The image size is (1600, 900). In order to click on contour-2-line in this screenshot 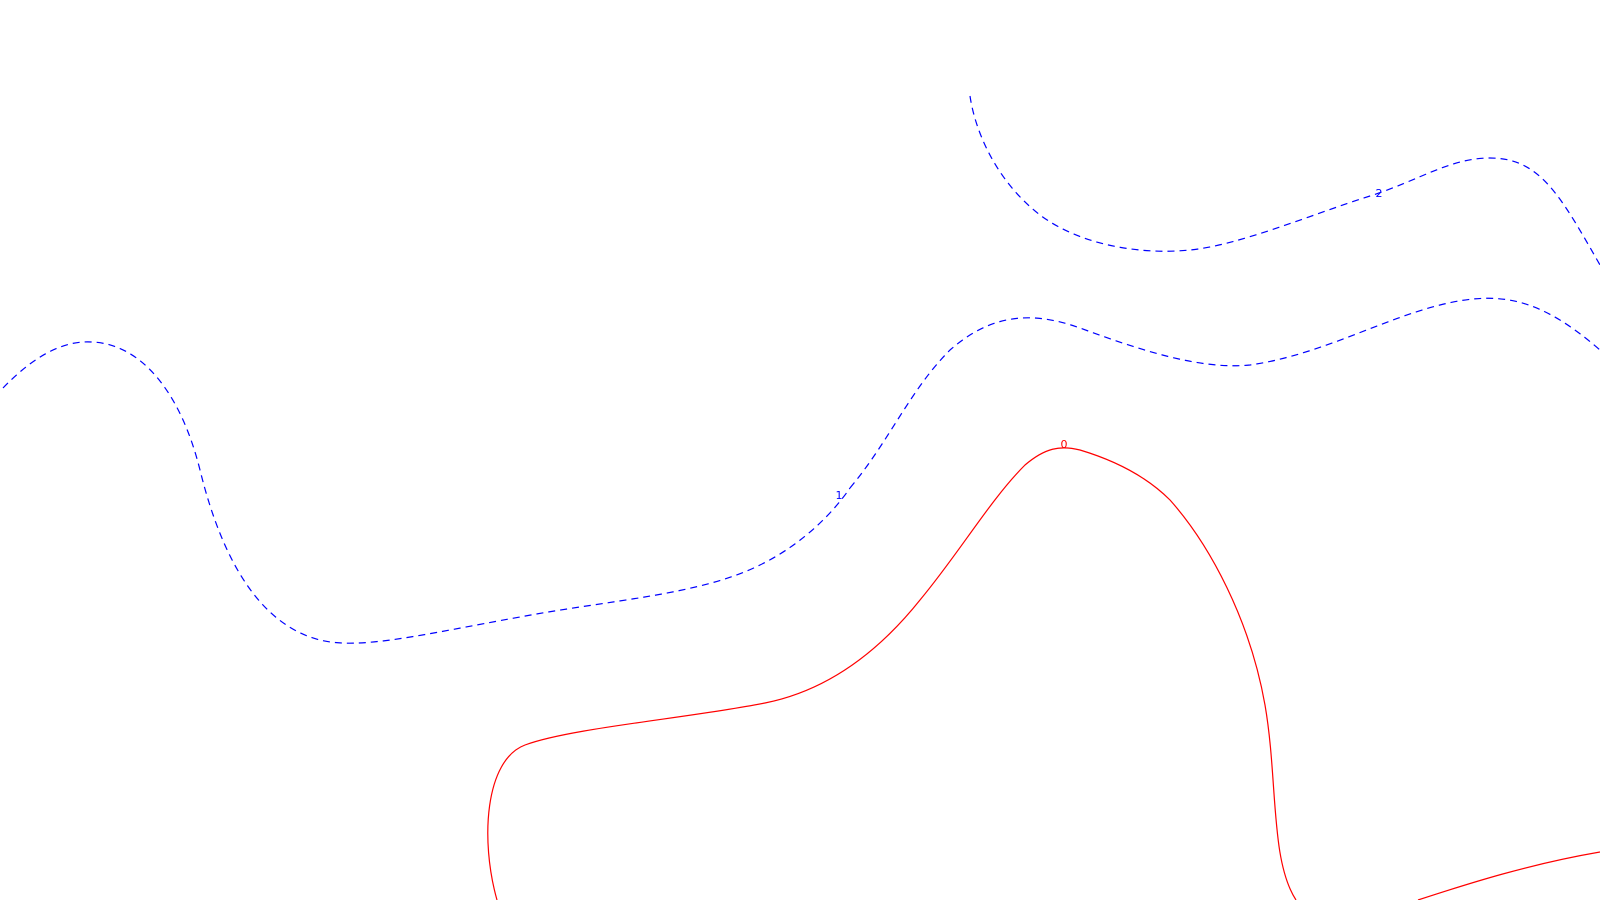, I will do `click(1284, 180)`.